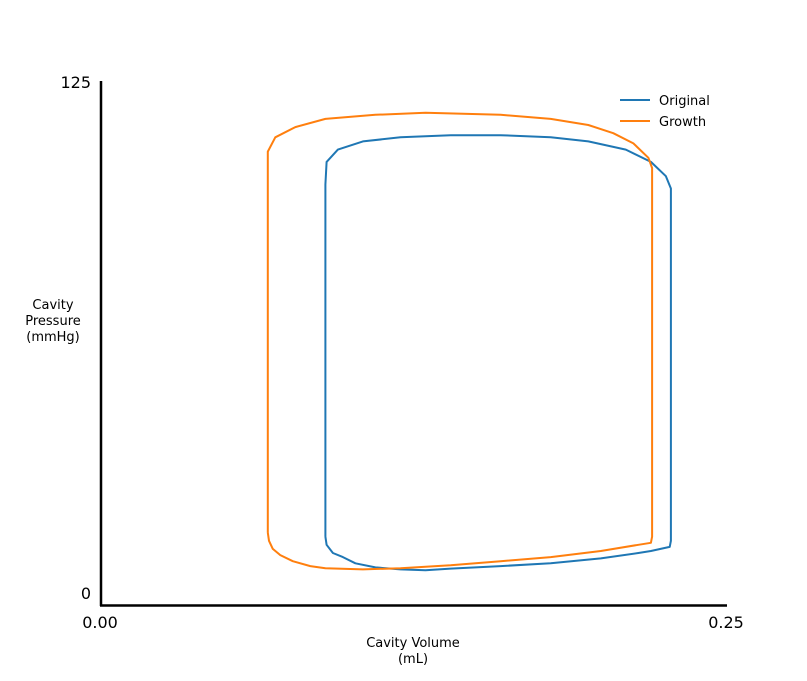 Image resolution: width=807 pixels, height=681 pixels. I want to click on y-tick-label-bottom: 0, so click(86, 593).